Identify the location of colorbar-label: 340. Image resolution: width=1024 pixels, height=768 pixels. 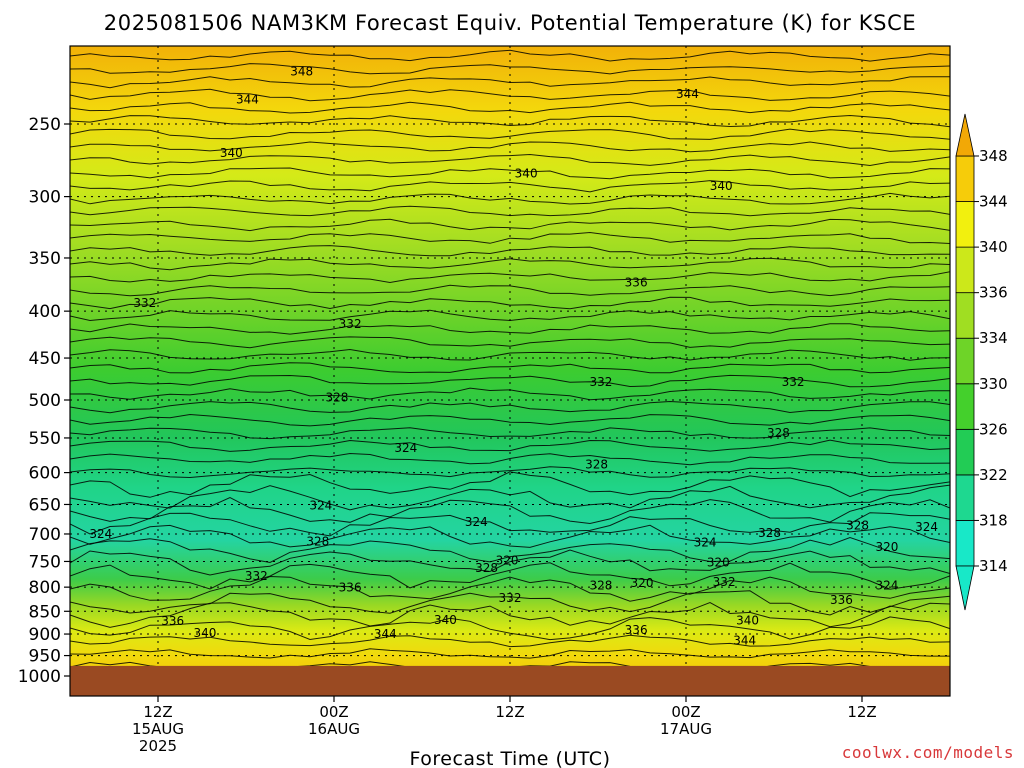
(993, 247).